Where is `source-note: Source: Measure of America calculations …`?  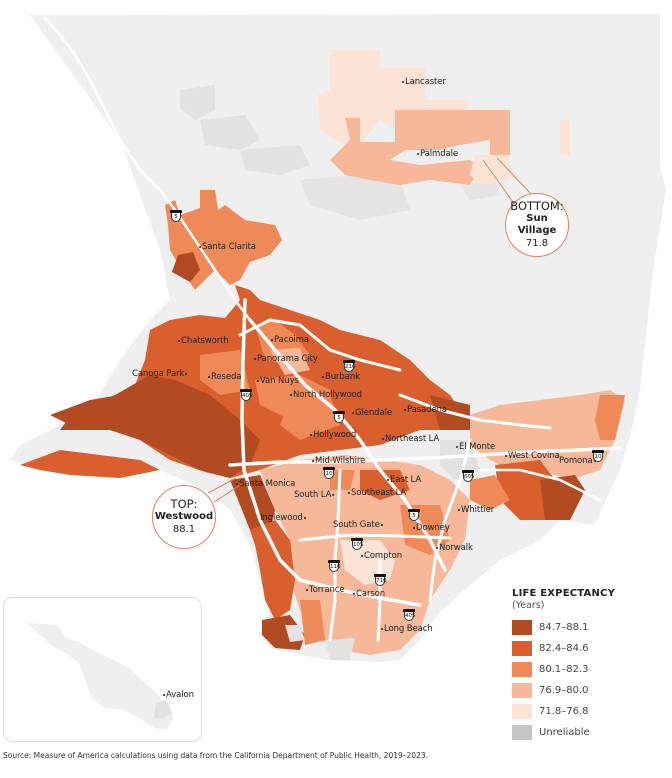
source-note: Source: Measure of America calculations … is located at coordinates (215, 755).